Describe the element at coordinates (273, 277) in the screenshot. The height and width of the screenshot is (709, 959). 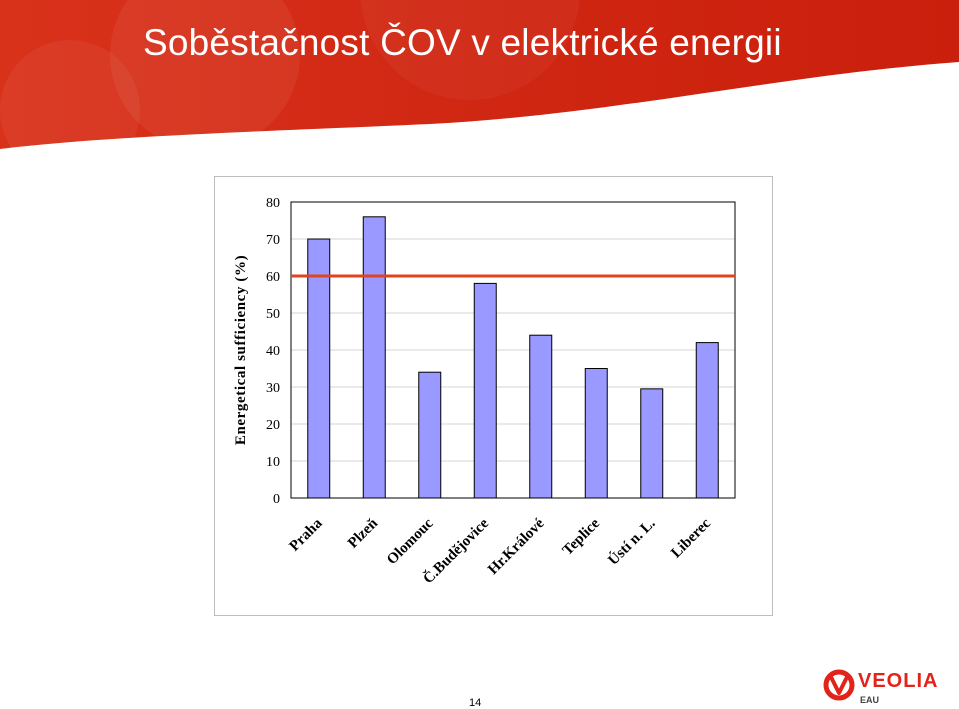
I see `y-tick-label: 60` at that location.